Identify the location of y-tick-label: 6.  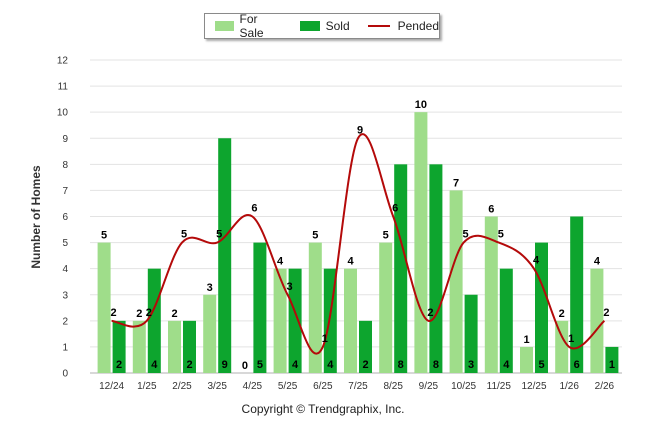
(65, 217).